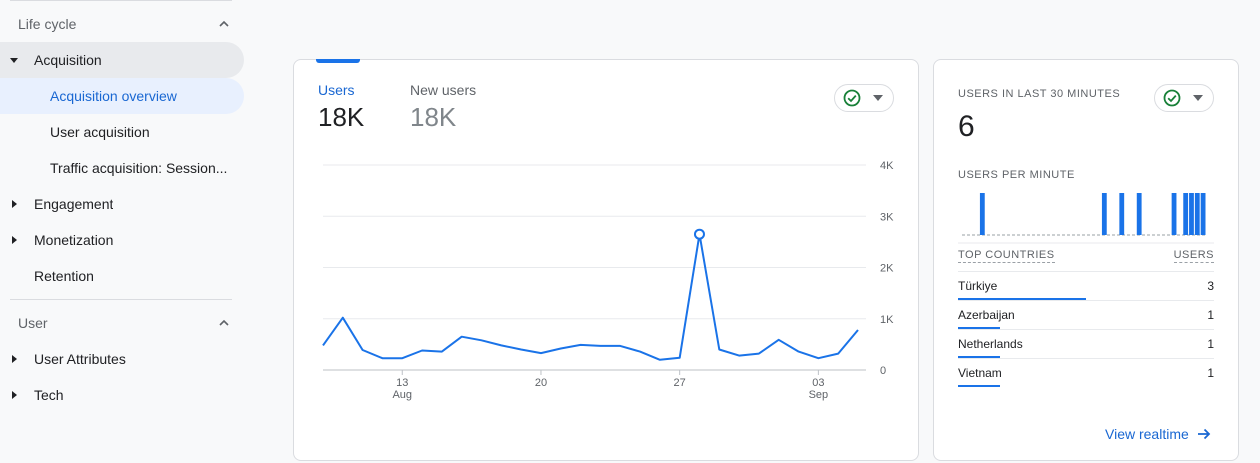 Image resolution: width=1260 pixels, height=463 pixels. Describe the element at coordinates (1086, 372) in the screenshot. I see `country-row: Vietnam 1` at that location.